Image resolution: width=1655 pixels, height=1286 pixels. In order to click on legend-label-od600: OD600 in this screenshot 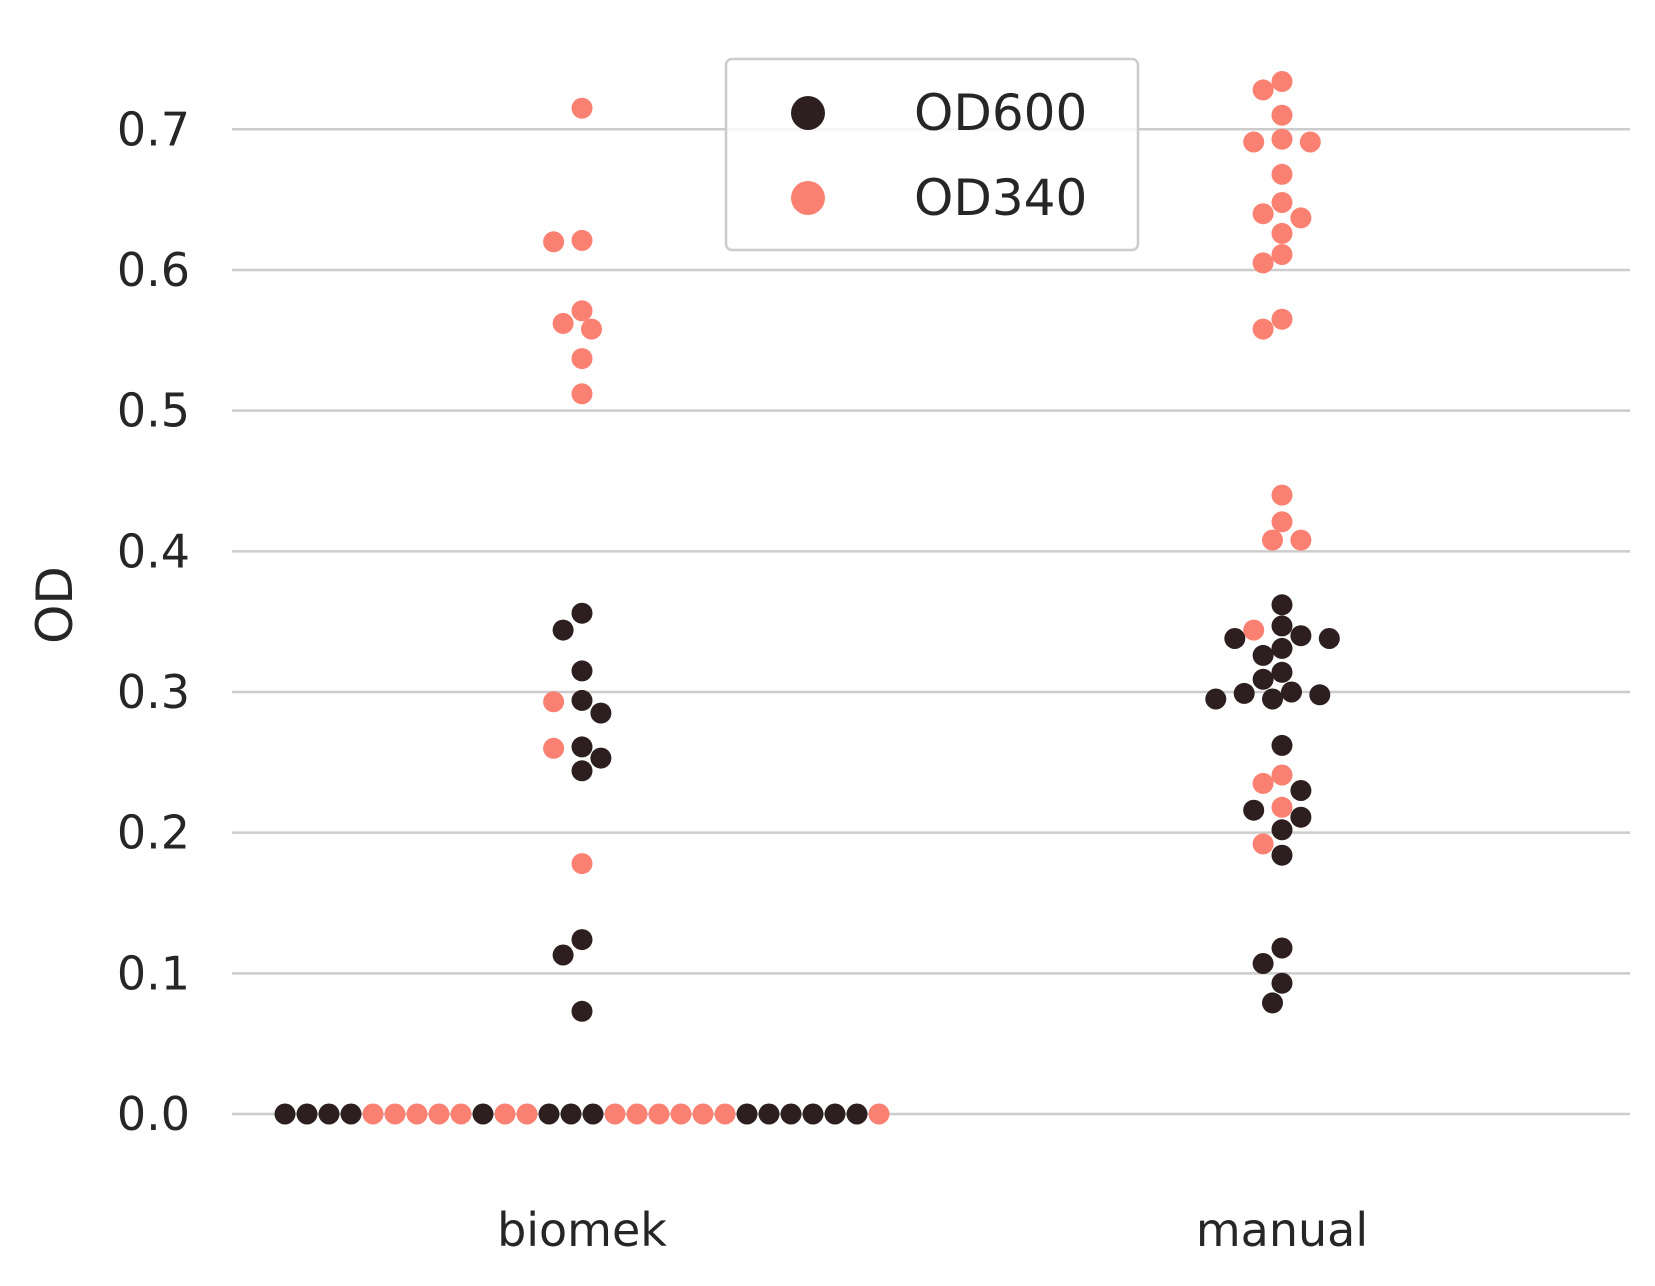, I will do `click(1000, 113)`.